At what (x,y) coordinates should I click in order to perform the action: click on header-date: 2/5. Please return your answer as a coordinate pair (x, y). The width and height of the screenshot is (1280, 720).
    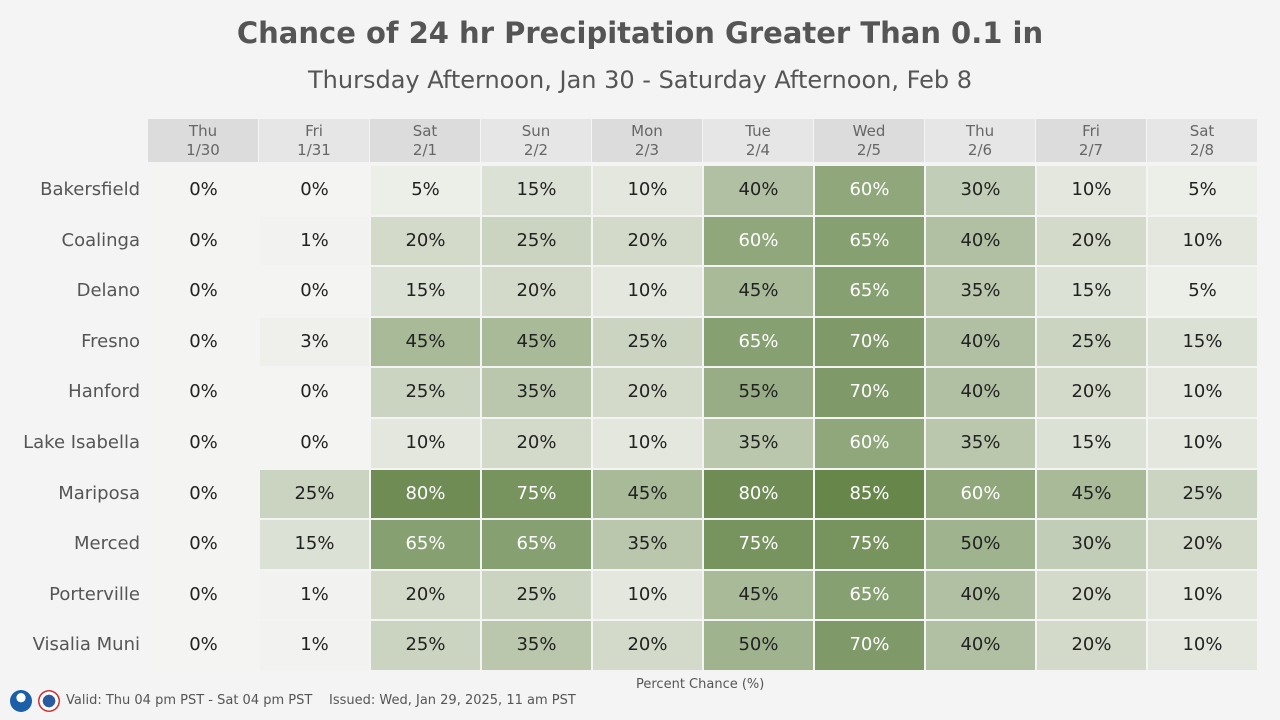
    Looking at the image, I should click on (869, 150).